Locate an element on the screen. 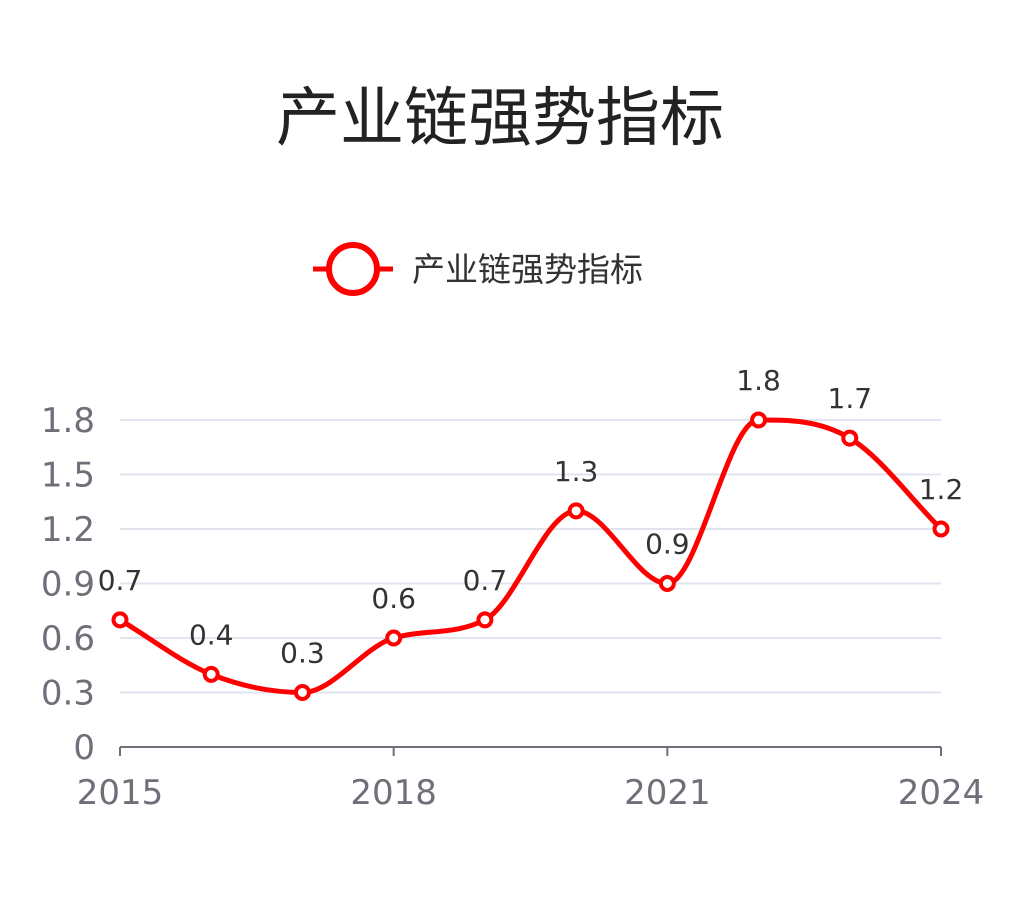 Image resolution: width=1022 pixels, height=920 pixels. legend-circle-icon is located at coordinates (353, 269).